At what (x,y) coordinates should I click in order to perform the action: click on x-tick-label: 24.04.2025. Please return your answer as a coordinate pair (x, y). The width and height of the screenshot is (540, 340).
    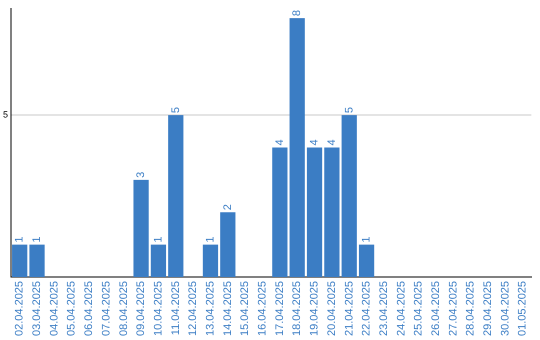
    Looking at the image, I should click on (401, 308).